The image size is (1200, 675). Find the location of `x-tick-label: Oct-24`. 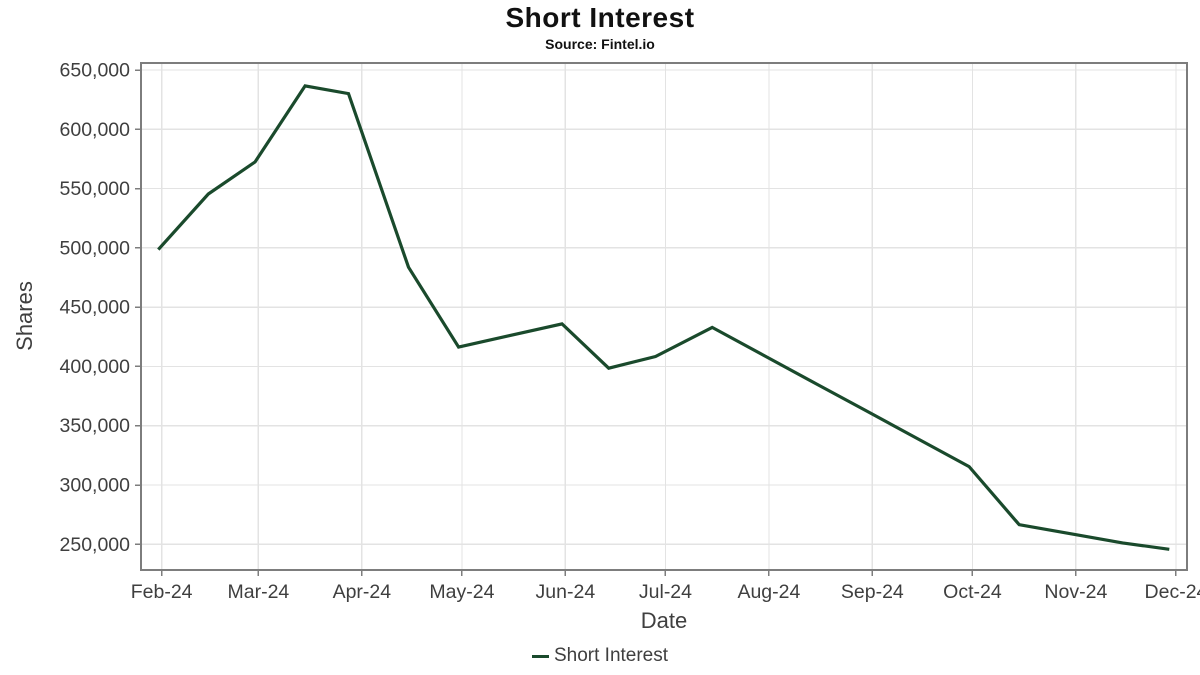

x-tick-label: Oct-24 is located at coordinates (972, 592).